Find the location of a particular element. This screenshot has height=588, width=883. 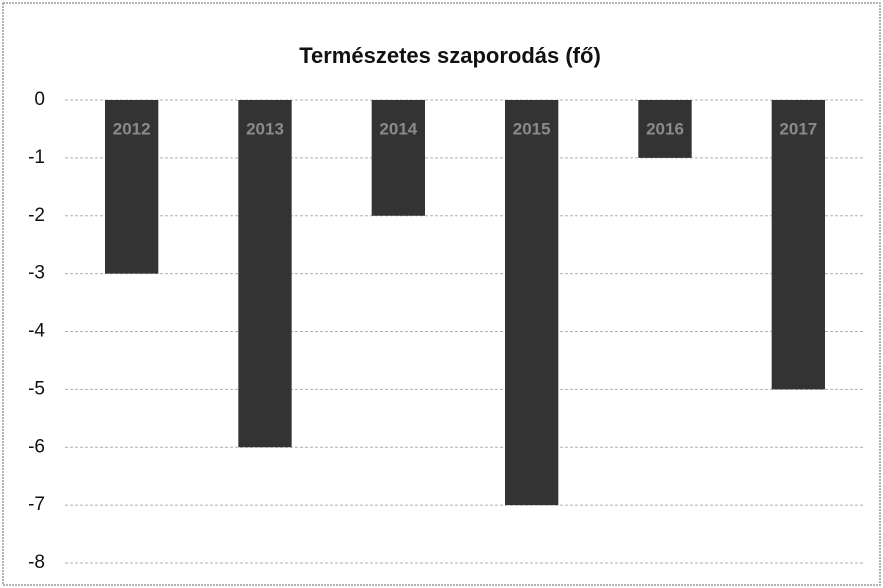

y-tick-label: -6 is located at coordinates (36, 446).